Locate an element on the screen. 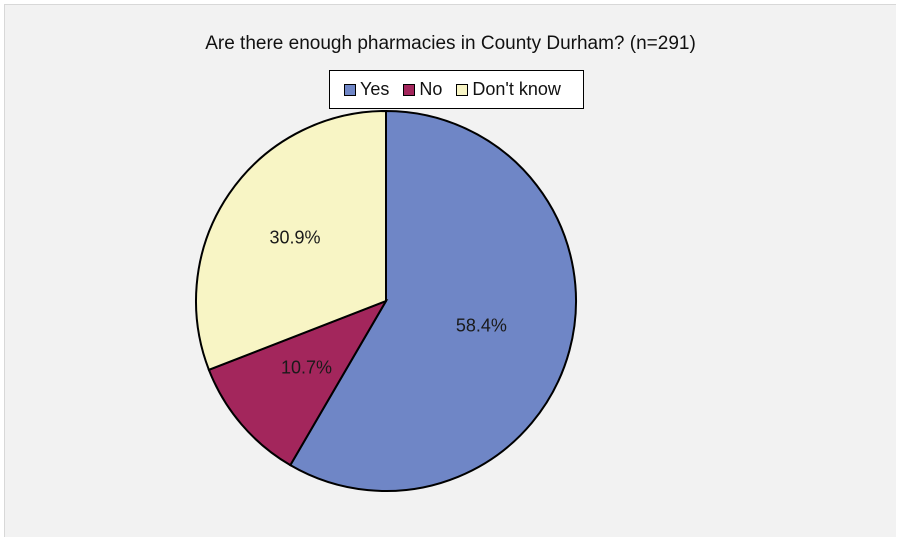 This screenshot has height=537, width=899. legend-swatch-dont-know is located at coordinates (462, 89).